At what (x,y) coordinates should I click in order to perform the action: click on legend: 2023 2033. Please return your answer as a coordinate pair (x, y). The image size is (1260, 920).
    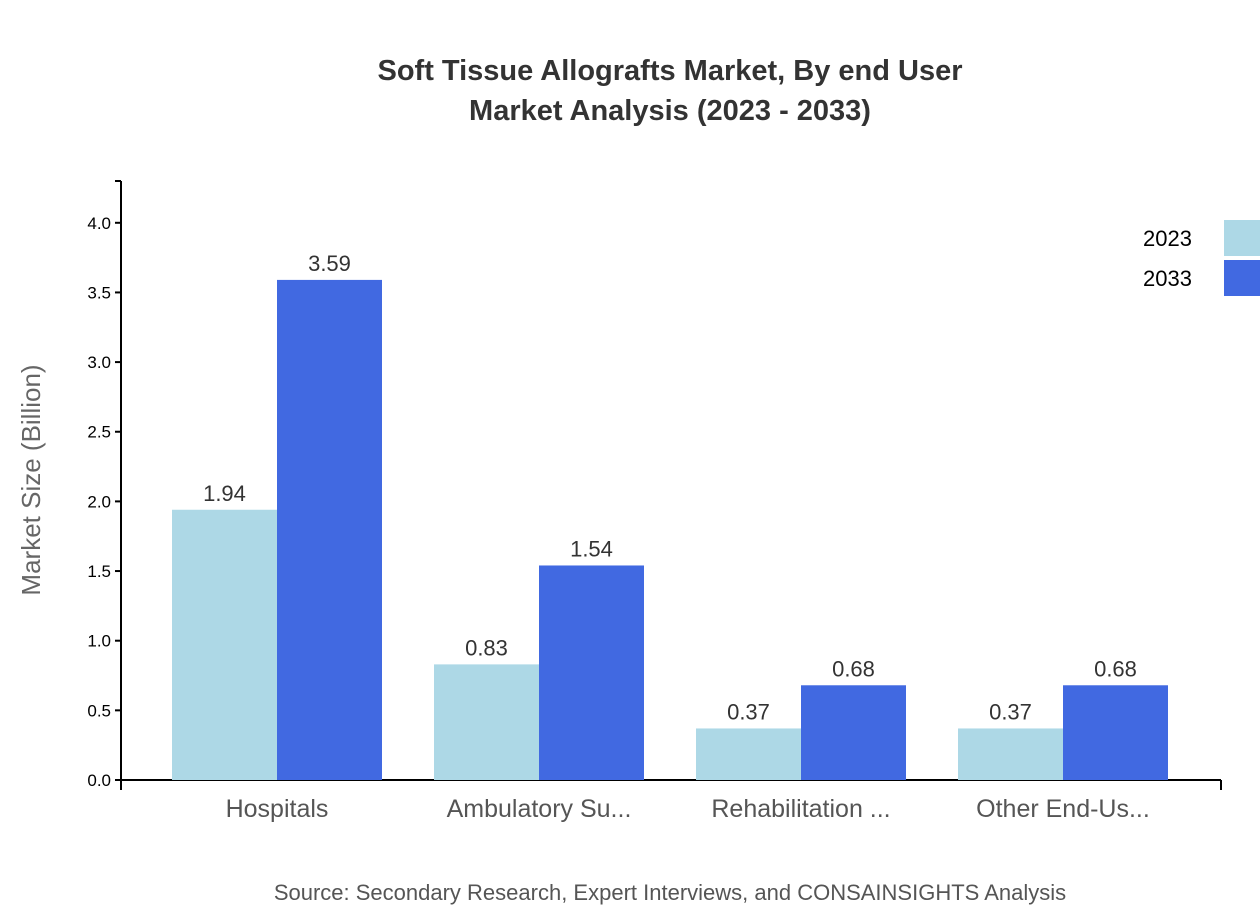
    Looking at the image, I should click on (1201, 258).